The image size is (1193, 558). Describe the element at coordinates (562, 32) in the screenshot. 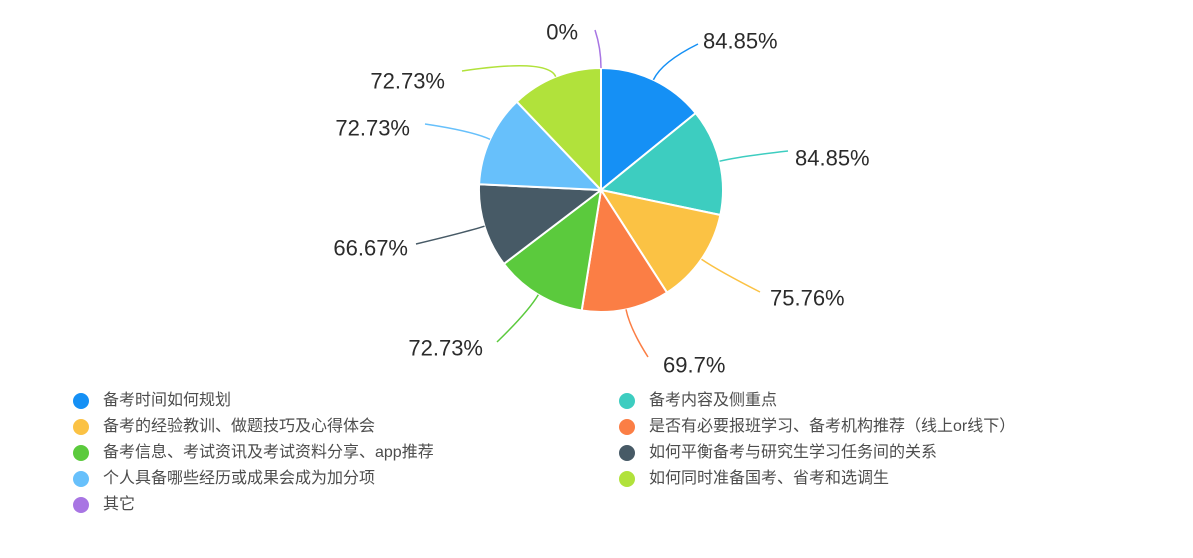

I see `slice-percent-label: 0%` at that location.